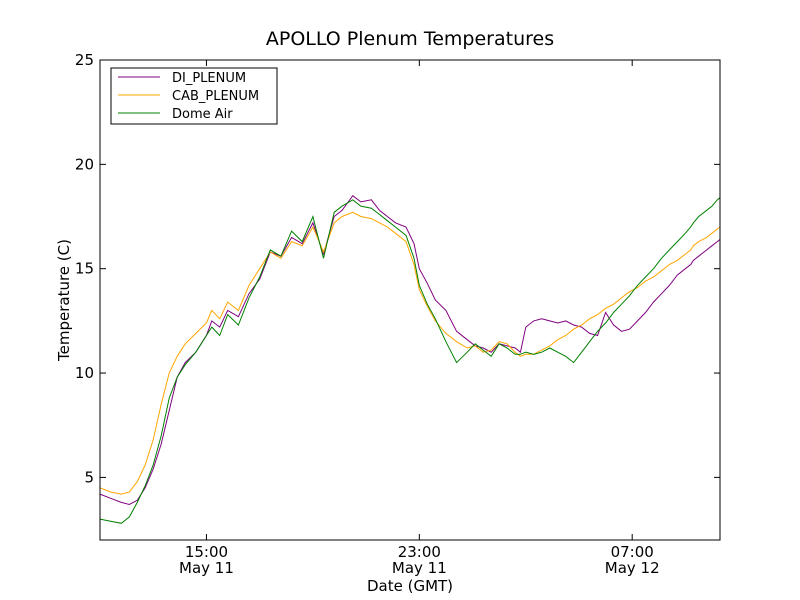 This screenshot has width=800, height=600. I want to click on x-tick-time-0: 15:00, so click(206, 552).